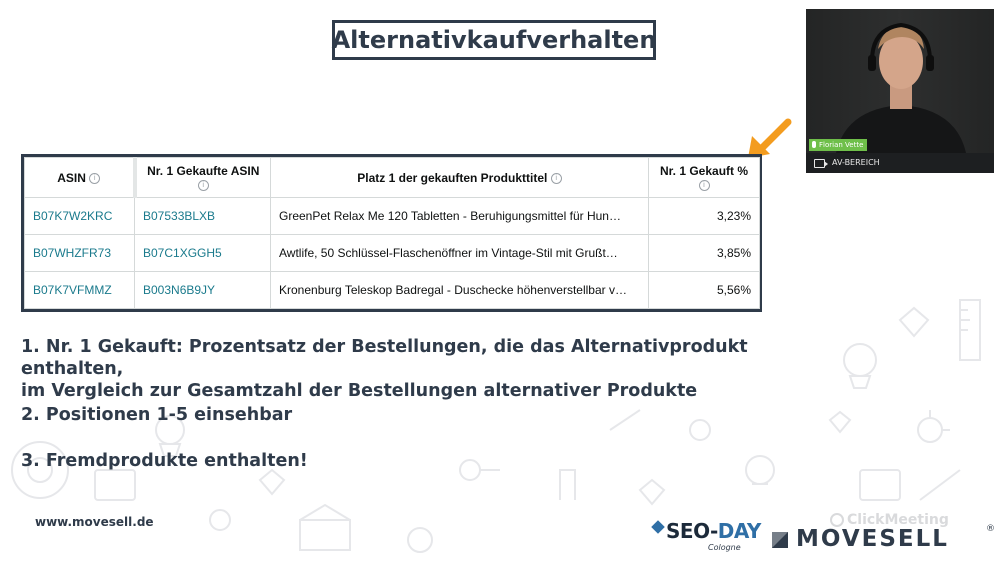  I want to click on column-header-top-product-title: Platz 1 der gekauften Produkttitel i, so click(459, 177).